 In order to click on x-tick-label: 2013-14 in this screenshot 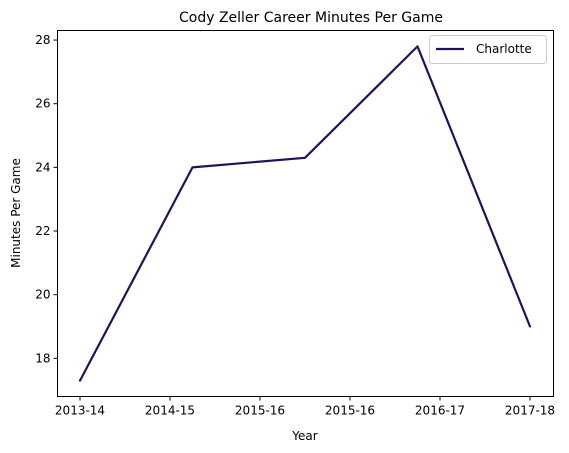, I will do `click(80, 411)`.